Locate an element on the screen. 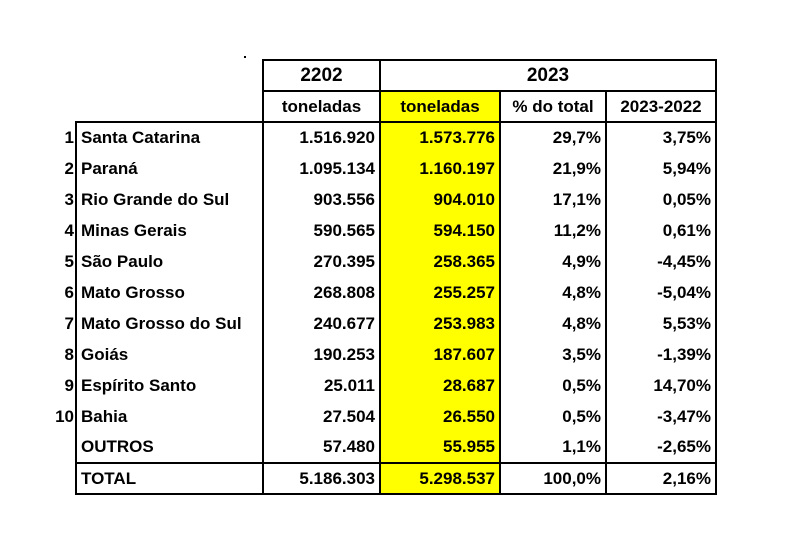 The height and width of the screenshot is (537, 793). total-2023: 5.298.537 is located at coordinates (440, 478).